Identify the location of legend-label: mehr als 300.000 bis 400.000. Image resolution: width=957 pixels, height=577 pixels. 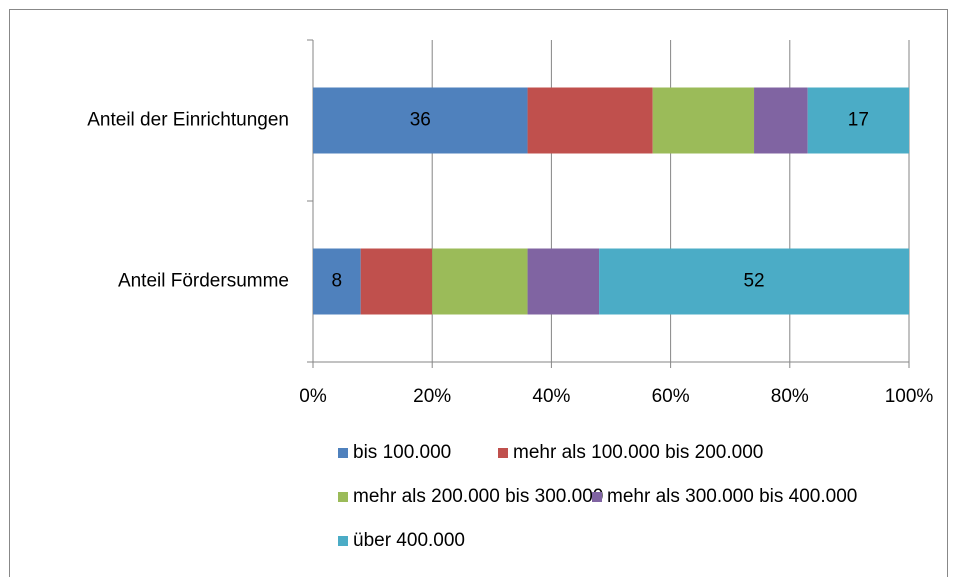
(732, 496).